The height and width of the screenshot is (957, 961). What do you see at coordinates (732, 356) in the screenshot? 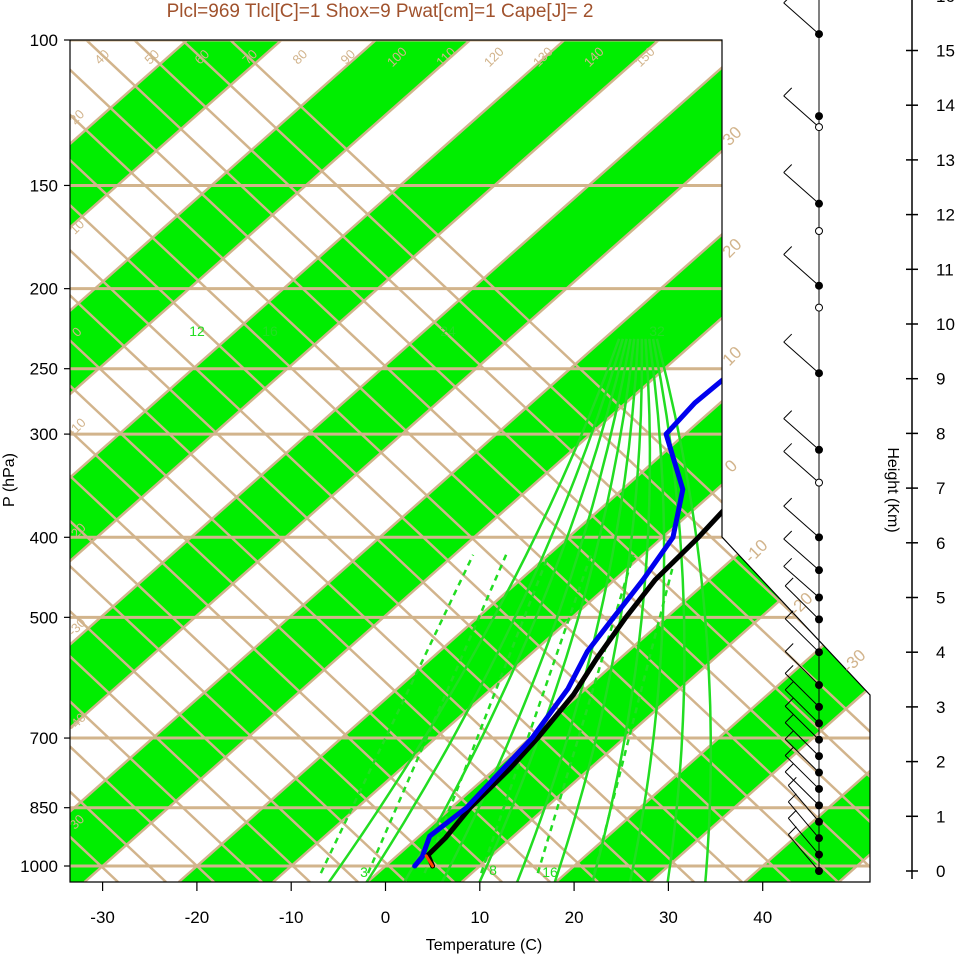
I see `isotherm-label: 10` at bounding box center [732, 356].